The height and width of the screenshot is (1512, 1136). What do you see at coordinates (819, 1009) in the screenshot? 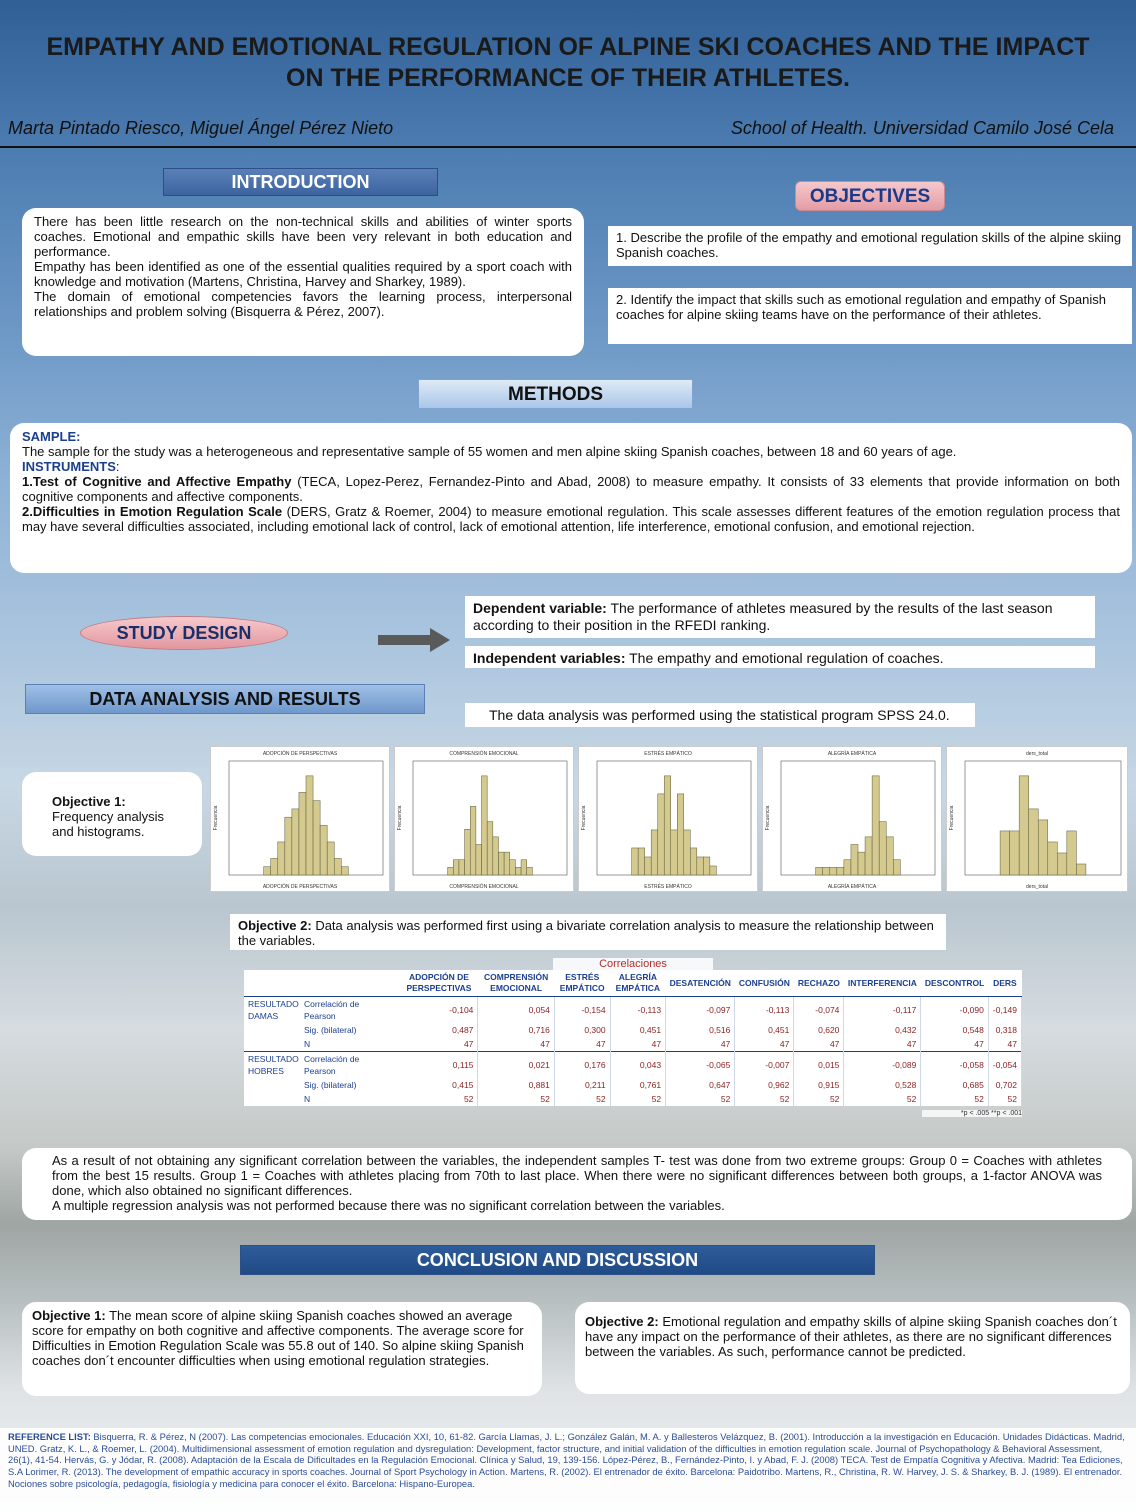
I see `table-cell: -0,074` at bounding box center [819, 1009].